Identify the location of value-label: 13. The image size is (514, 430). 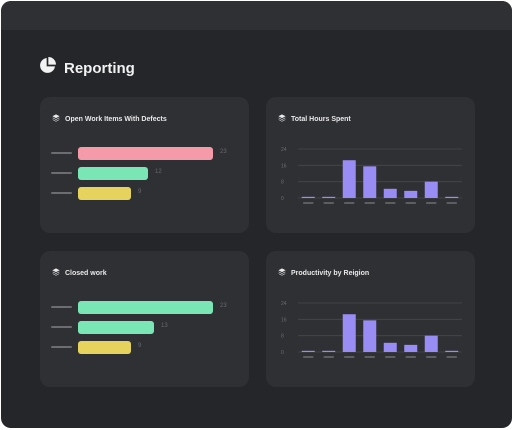
(164, 326).